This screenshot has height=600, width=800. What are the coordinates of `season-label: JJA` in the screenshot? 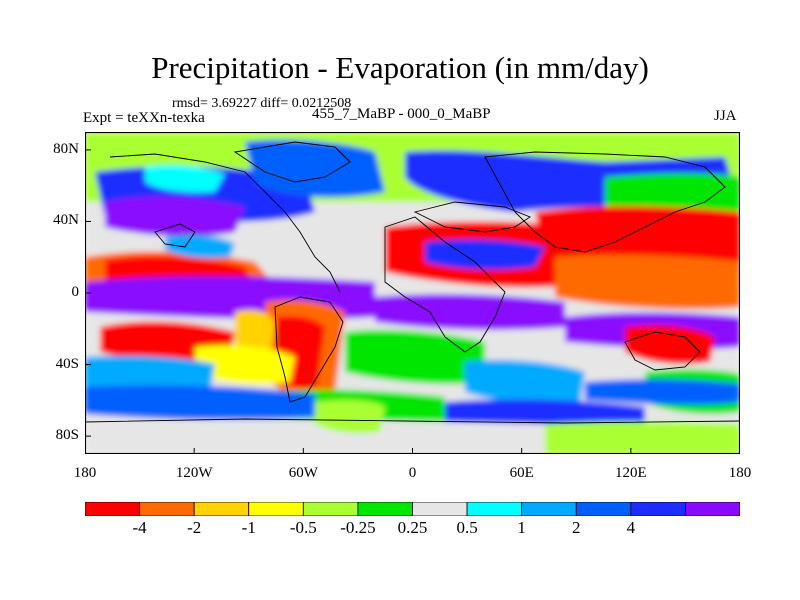 It's located at (725, 116).